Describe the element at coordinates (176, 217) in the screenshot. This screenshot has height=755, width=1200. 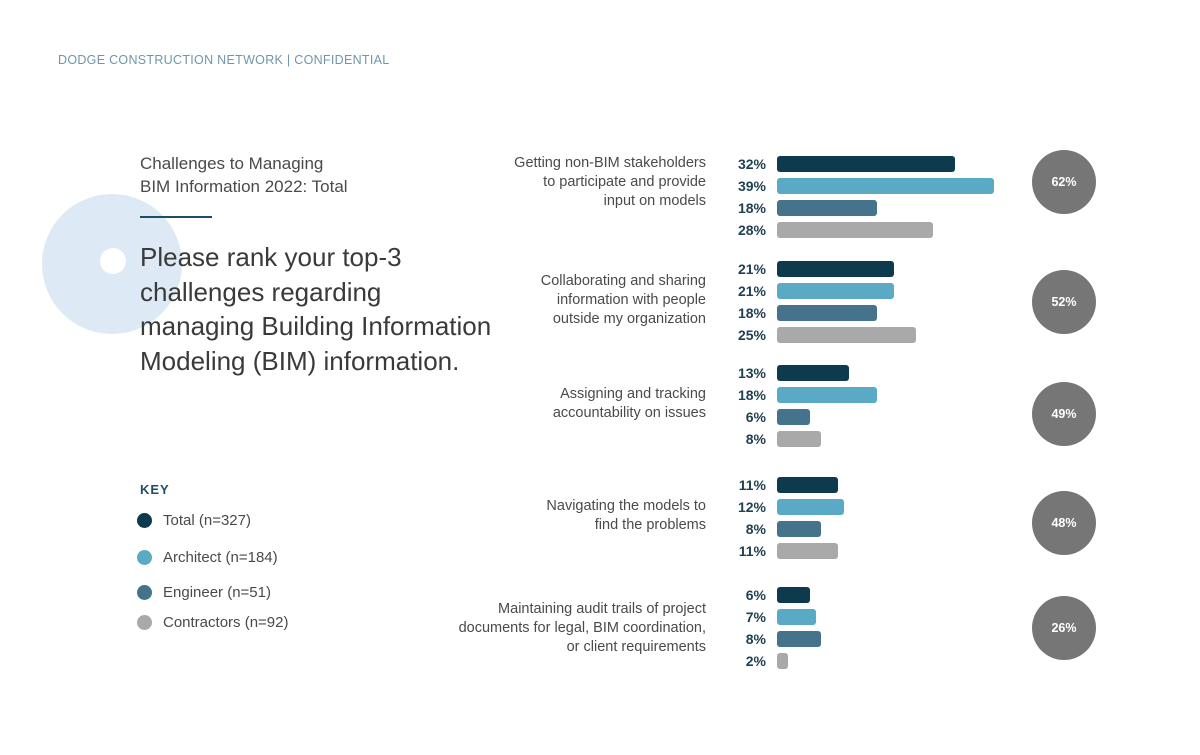
I see `title-rule` at that location.